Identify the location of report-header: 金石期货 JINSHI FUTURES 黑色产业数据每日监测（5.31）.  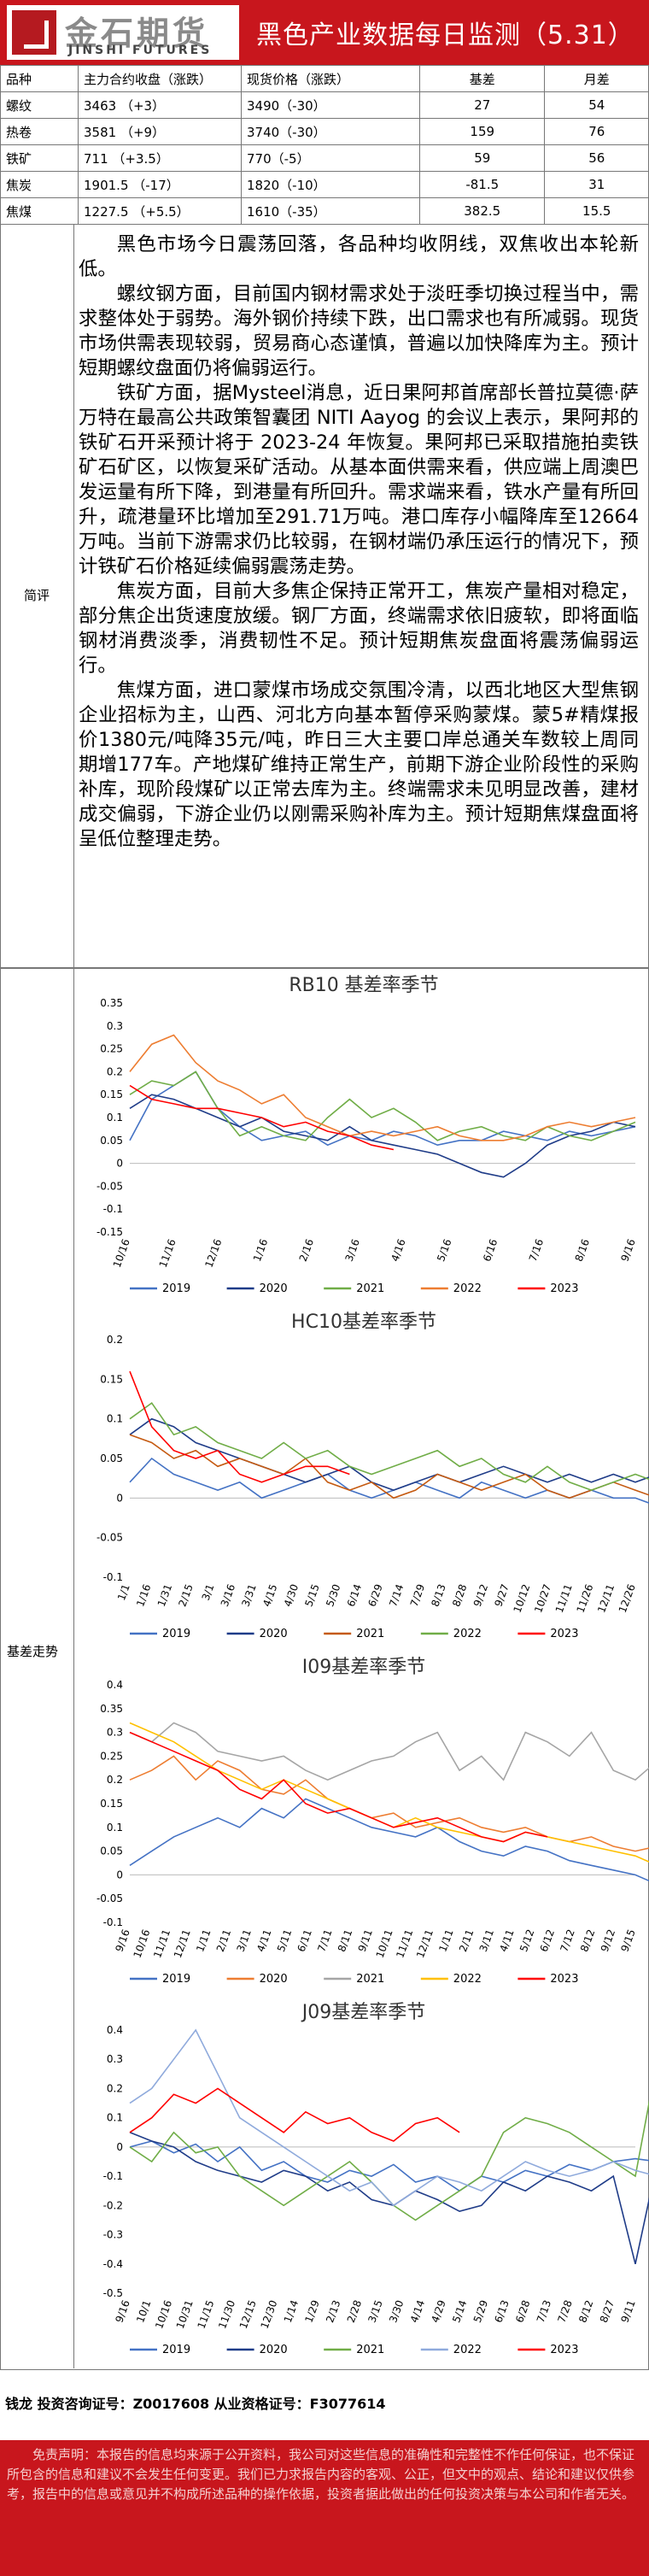
(324, 32).